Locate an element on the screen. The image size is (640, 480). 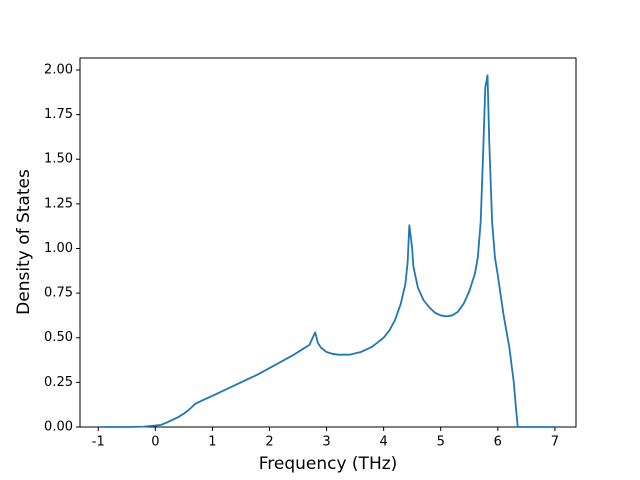
y-tick-label: 0.00 is located at coordinates (58, 427).